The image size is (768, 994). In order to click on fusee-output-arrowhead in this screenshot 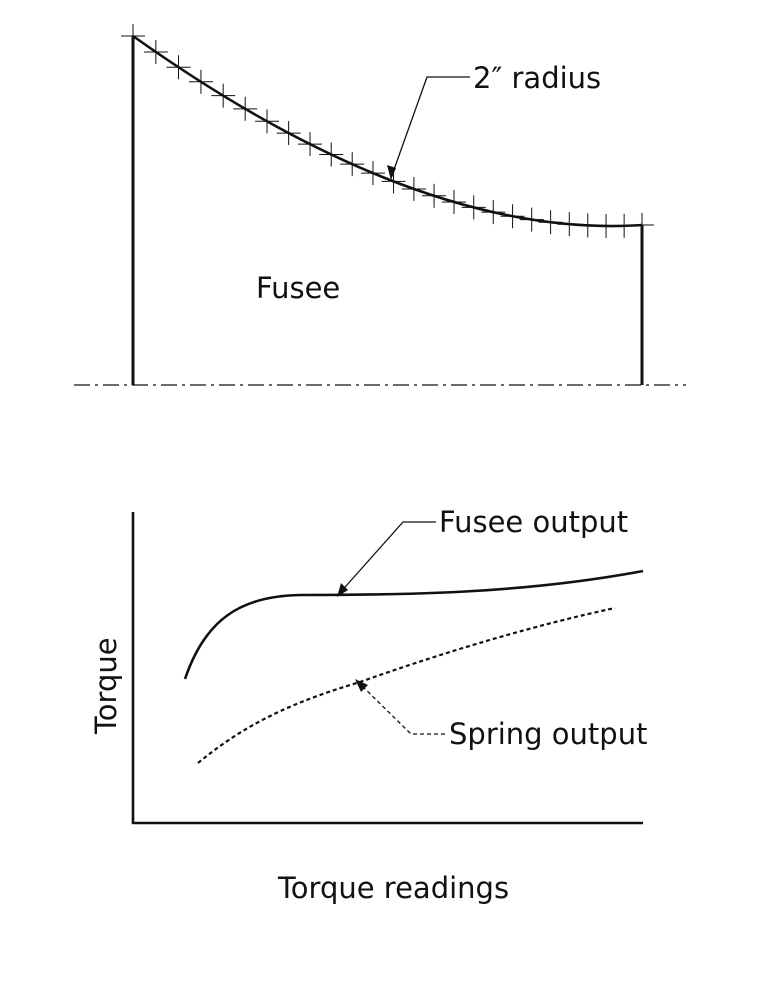, I will do `click(342, 590)`.